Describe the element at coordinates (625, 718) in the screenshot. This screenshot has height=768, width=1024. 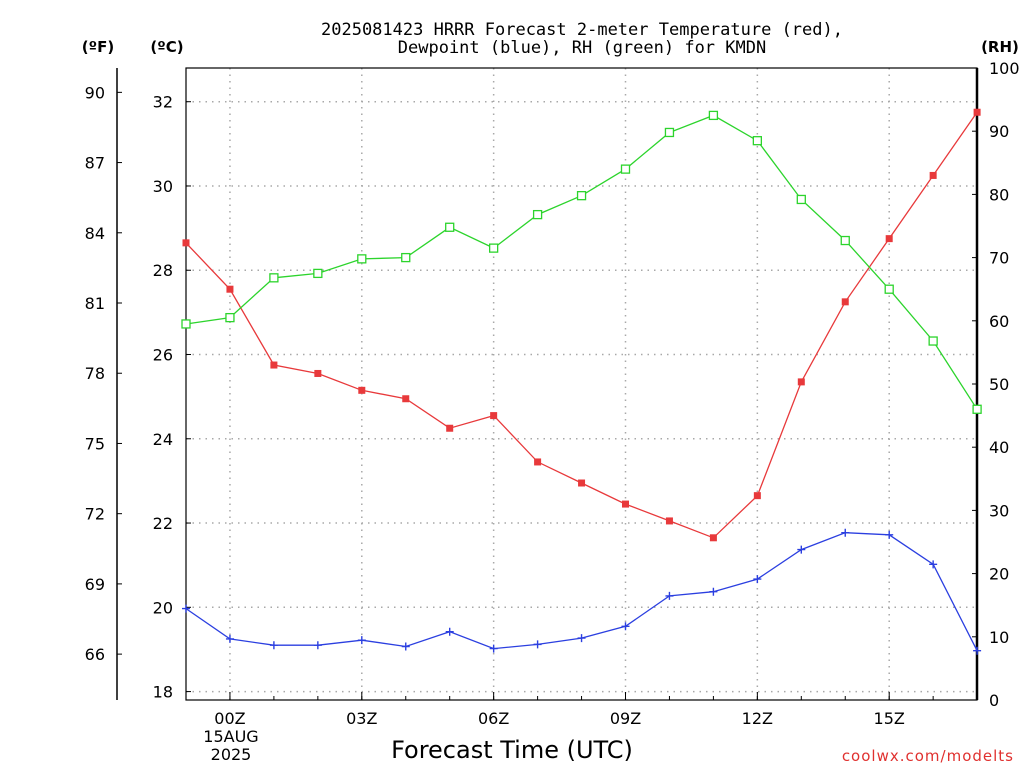
I see `x-tick-label: 09Z` at that location.